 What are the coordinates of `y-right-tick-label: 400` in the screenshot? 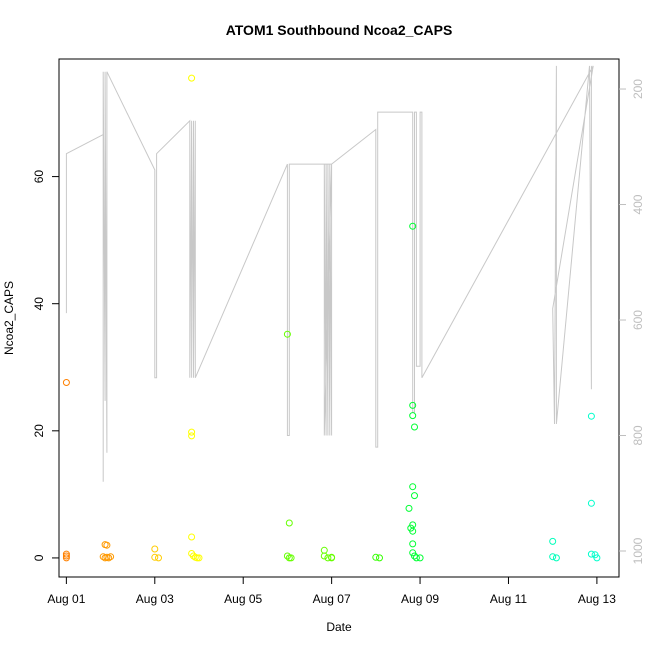 It's located at (638, 204).